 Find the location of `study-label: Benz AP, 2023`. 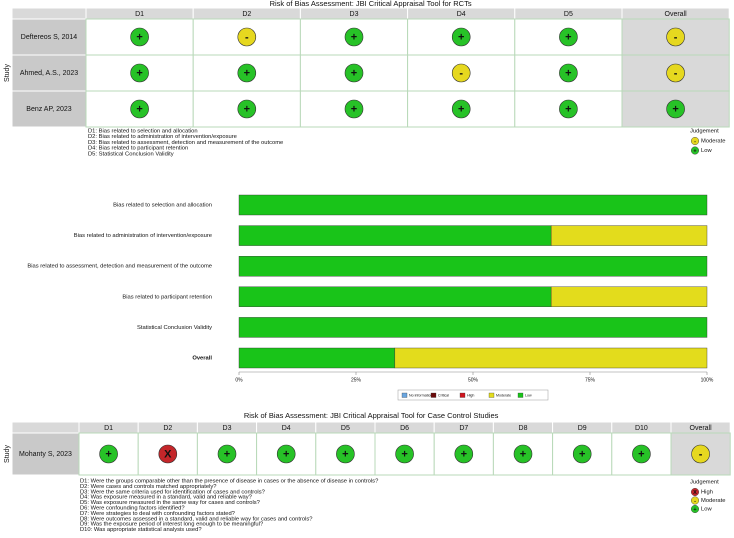

study-label: Benz AP, 2023 is located at coordinates (49, 109).